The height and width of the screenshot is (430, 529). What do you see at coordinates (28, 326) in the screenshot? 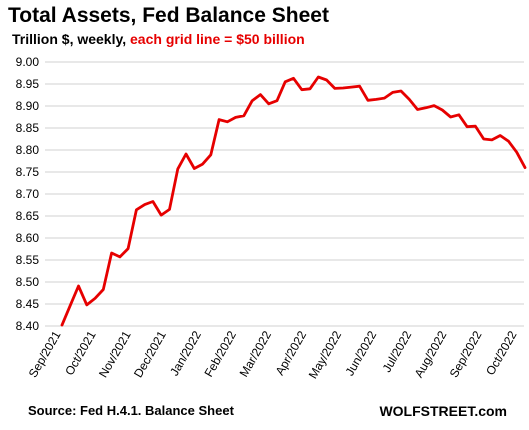
I see `y-tick-label: 8.40` at bounding box center [28, 326].